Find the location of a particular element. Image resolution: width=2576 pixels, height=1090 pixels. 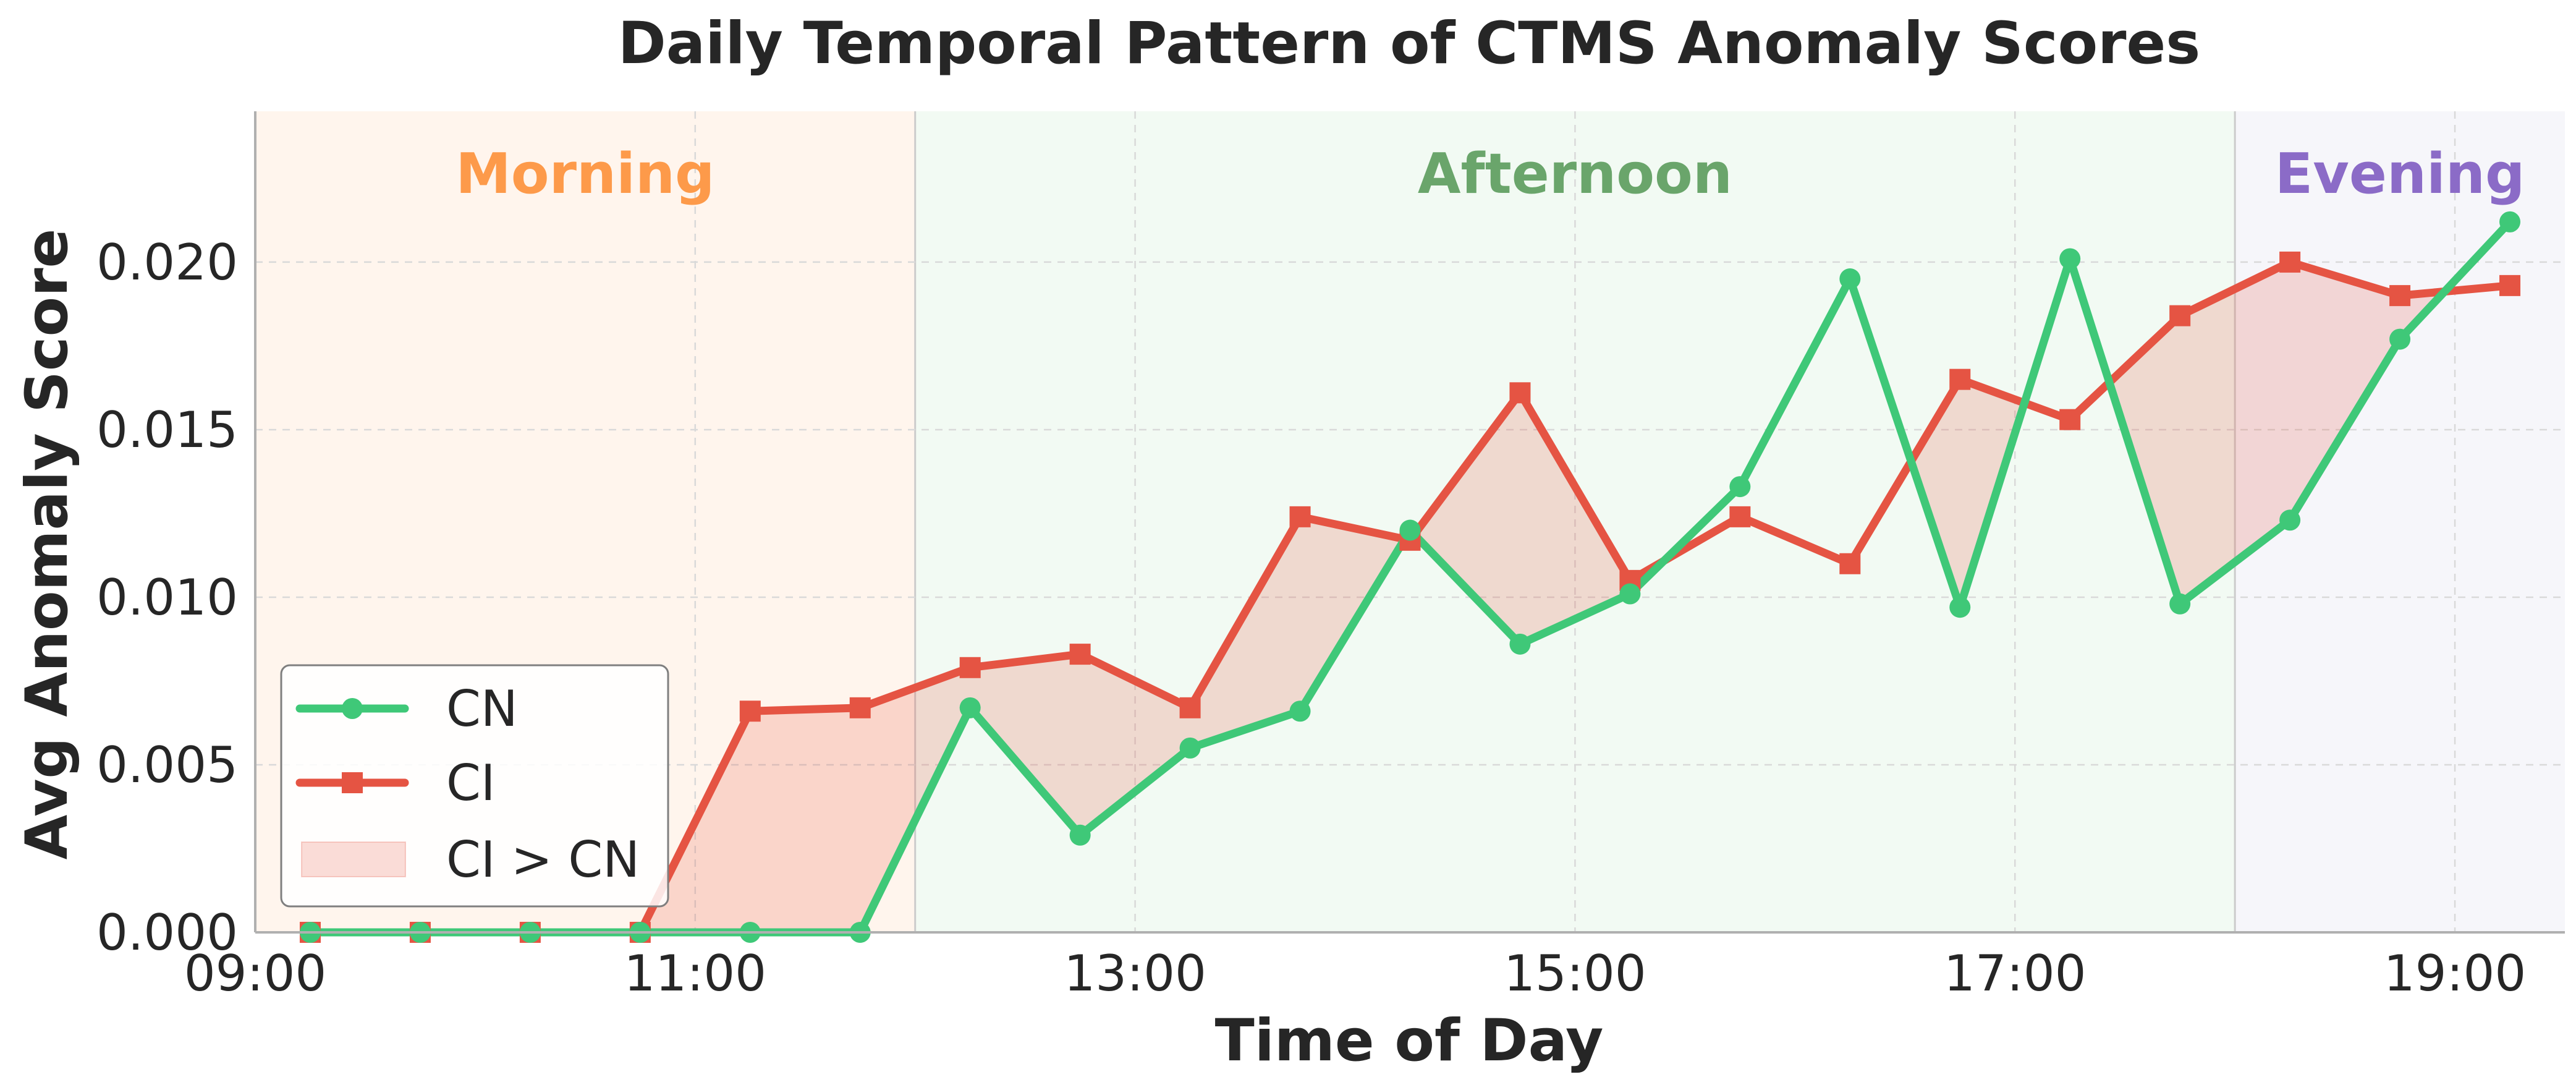

x-tick-label: 19:00 is located at coordinates (2455, 973).